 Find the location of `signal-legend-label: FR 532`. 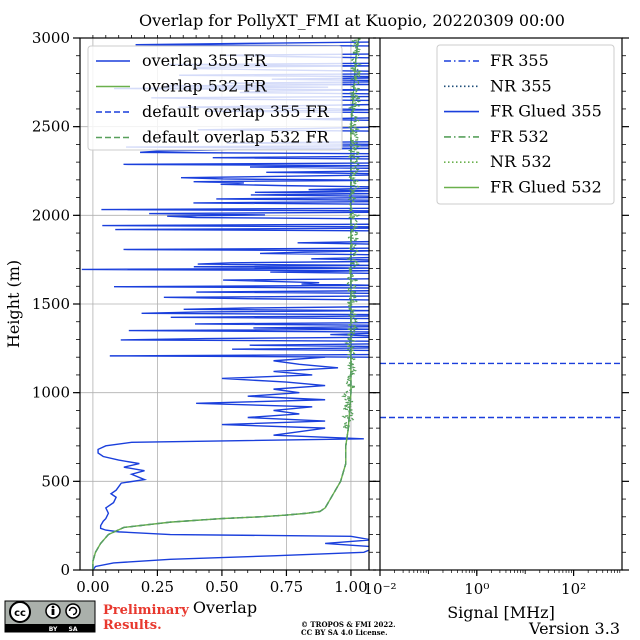

signal-legend-label: FR 532 is located at coordinates (519, 136).